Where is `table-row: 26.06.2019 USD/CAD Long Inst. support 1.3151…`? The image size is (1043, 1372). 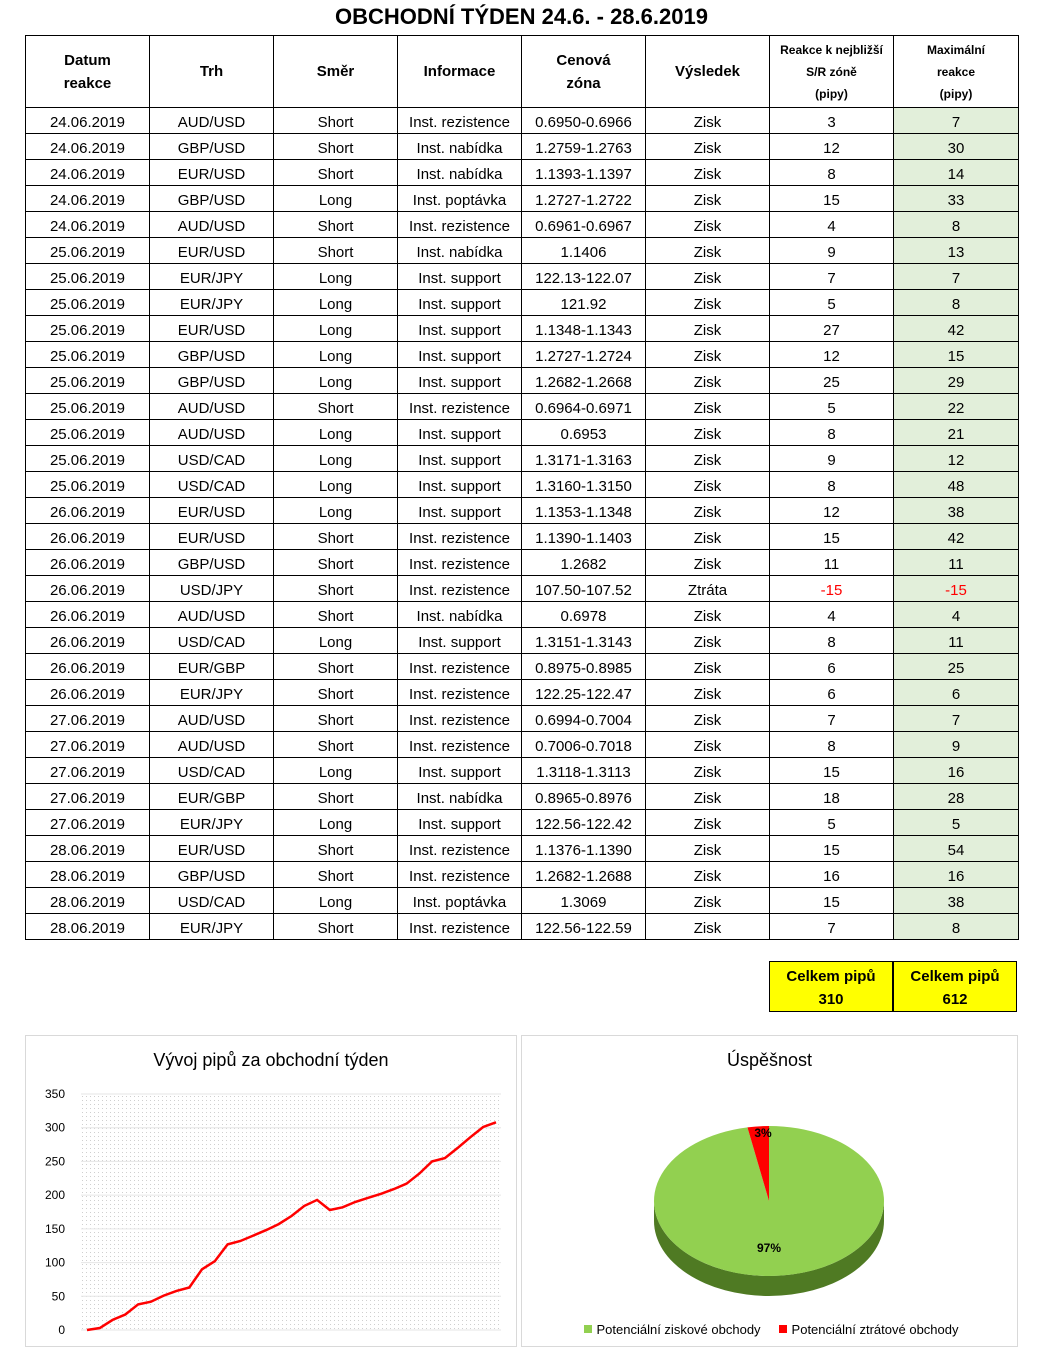
table-row: 26.06.2019 USD/CAD Long Inst. support 1.3151… is located at coordinates (522, 640).